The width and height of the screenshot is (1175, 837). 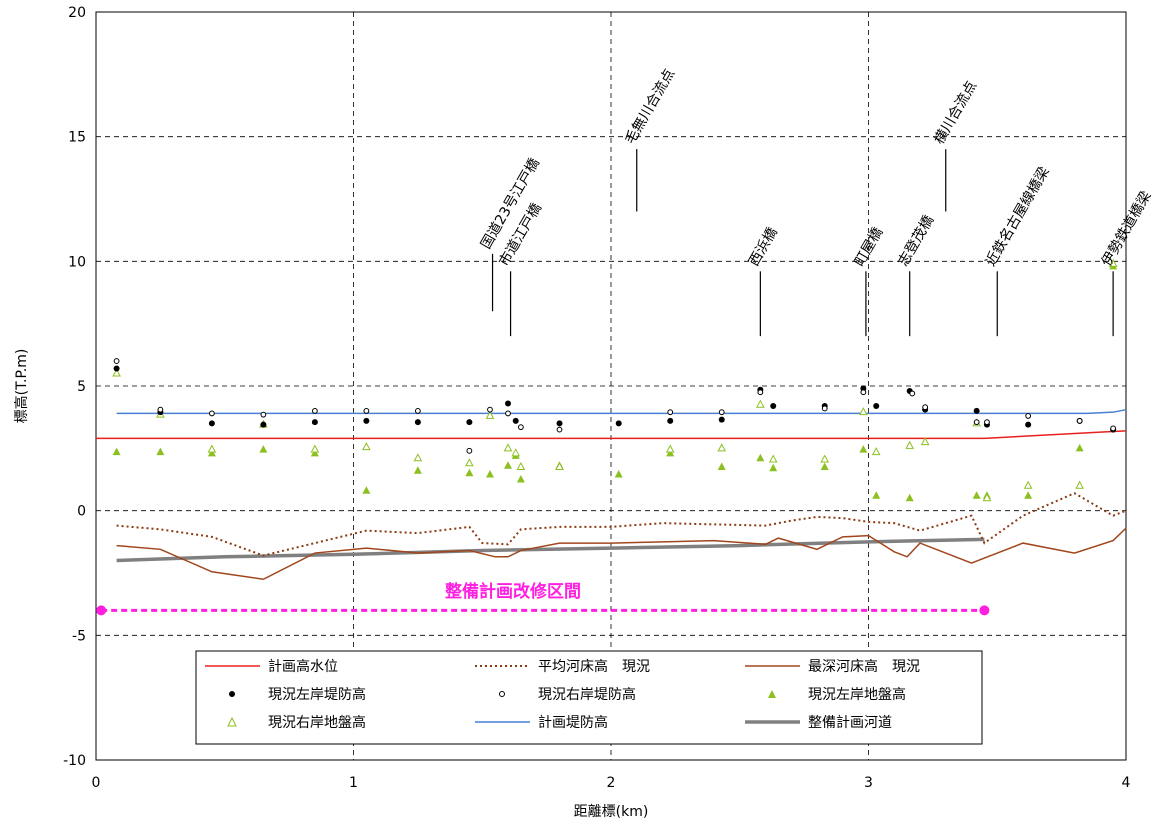 What do you see at coordinates (621, 524) in the screenshot?
I see `series-line-avg-bed` at bounding box center [621, 524].